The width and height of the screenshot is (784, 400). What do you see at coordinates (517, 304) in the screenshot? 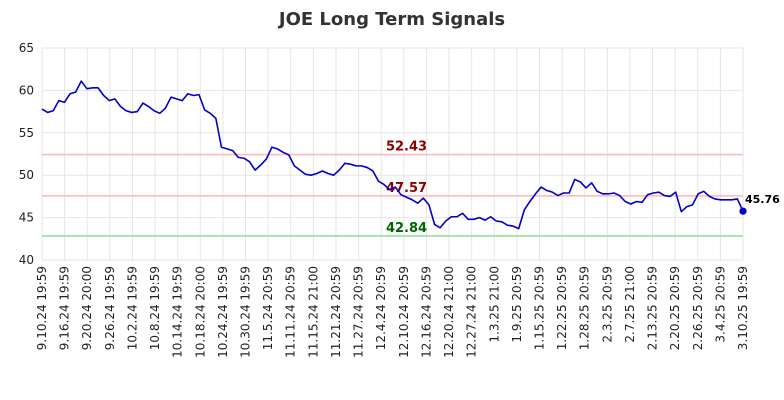
I see `x-tick-label: 1.9.25 20:59` at bounding box center [517, 304].